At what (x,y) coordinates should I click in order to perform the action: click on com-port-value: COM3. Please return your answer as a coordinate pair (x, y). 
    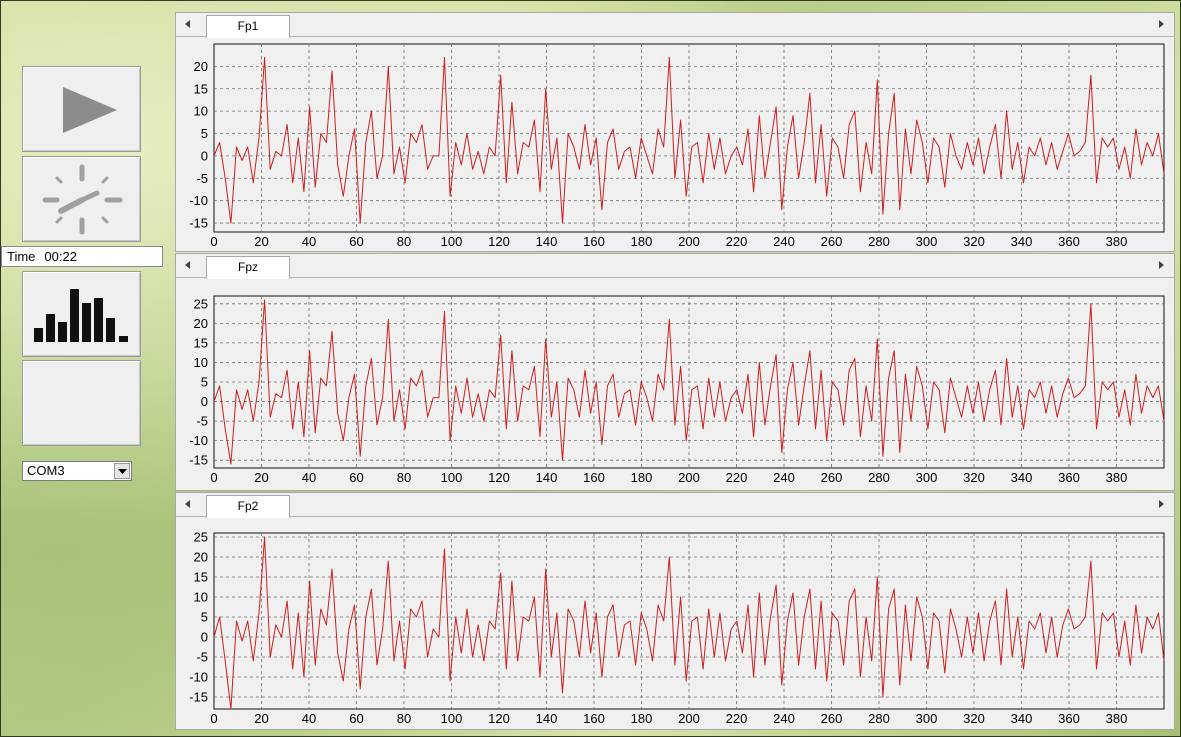
    Looking at the image, I should click on (46, 470).